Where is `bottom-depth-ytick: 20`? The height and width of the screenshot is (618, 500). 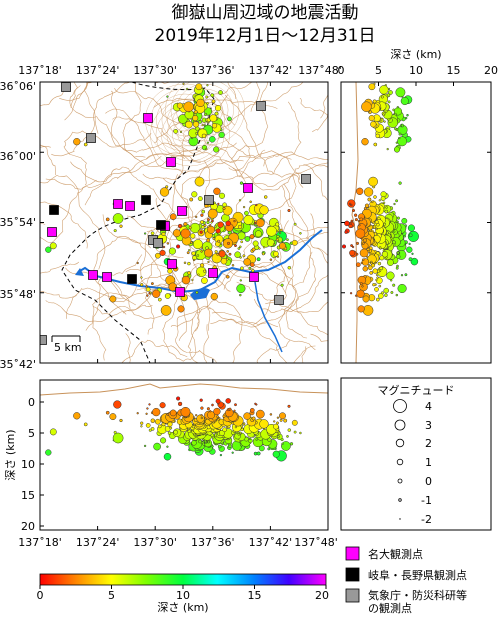
bottom-depth-ytick: 20 is located at coordinates (28, 526).